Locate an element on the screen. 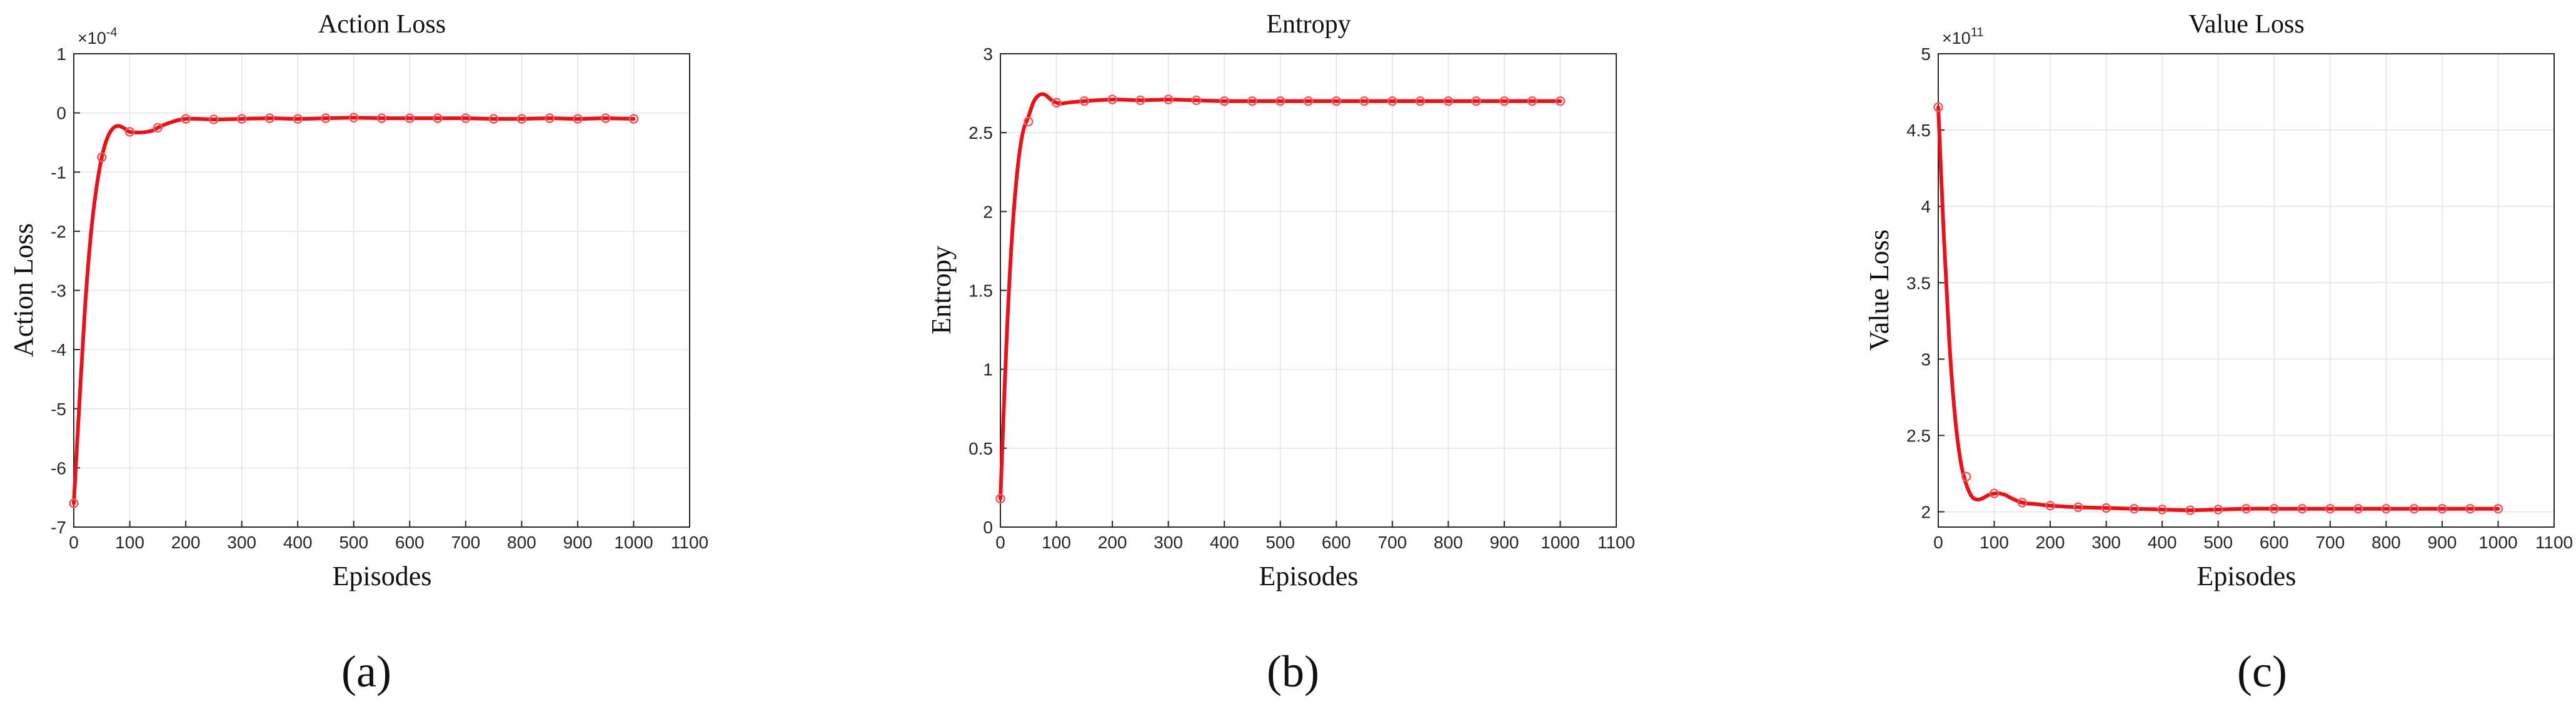  y-tick-label: -7 is located at coordinates (58, 527).